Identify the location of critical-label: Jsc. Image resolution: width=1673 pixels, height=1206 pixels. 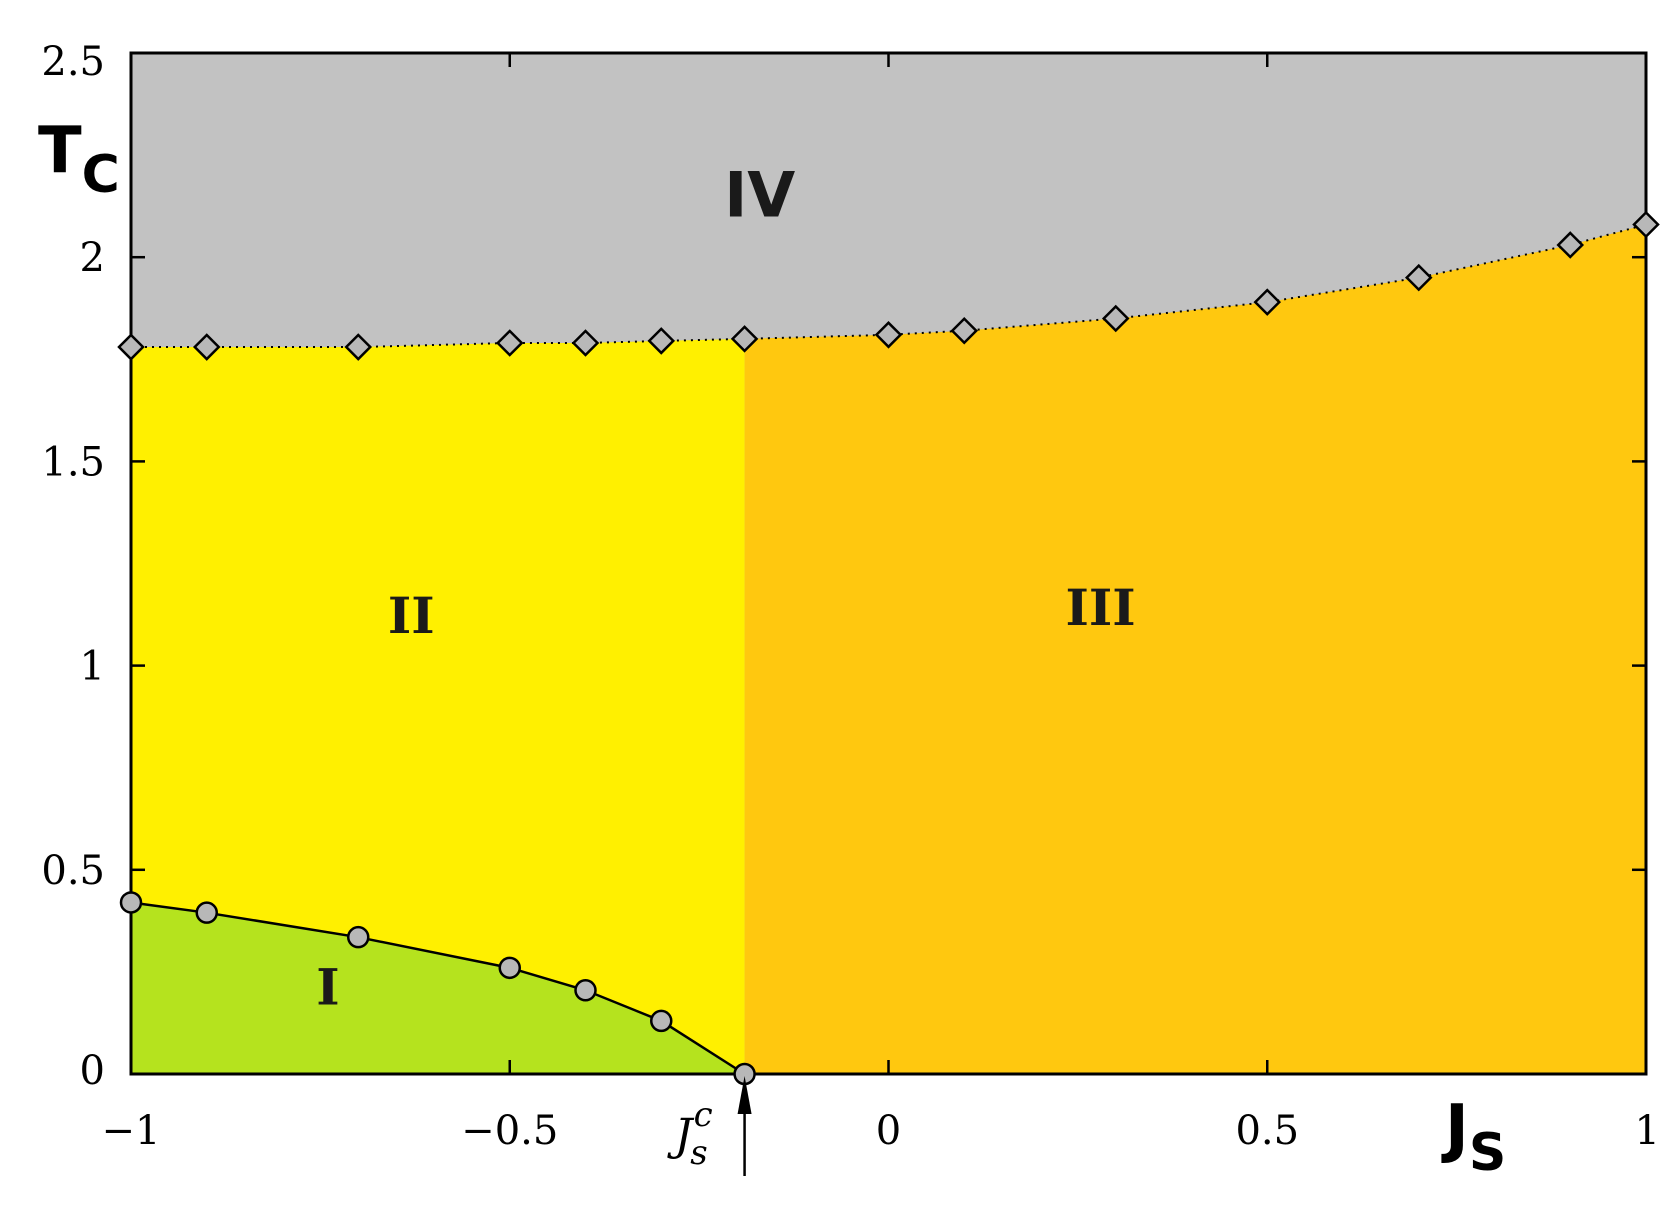
(690, 1134).